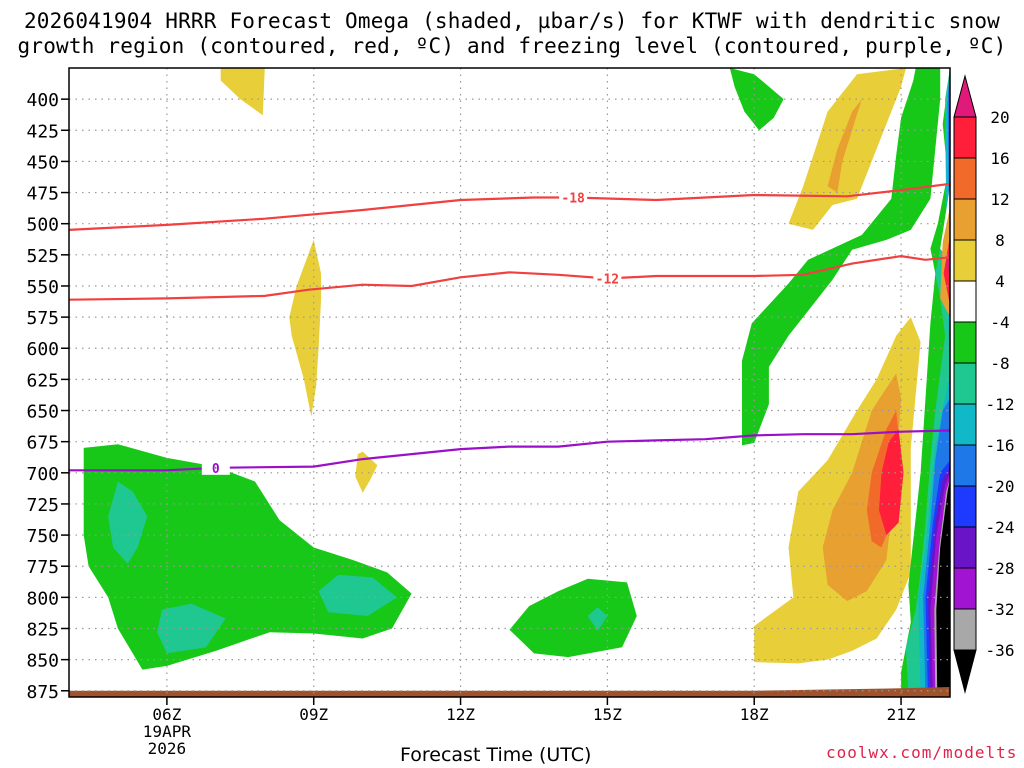  I want to click on x-axis-label: Forecast Time (UTC), so click(496, 755).